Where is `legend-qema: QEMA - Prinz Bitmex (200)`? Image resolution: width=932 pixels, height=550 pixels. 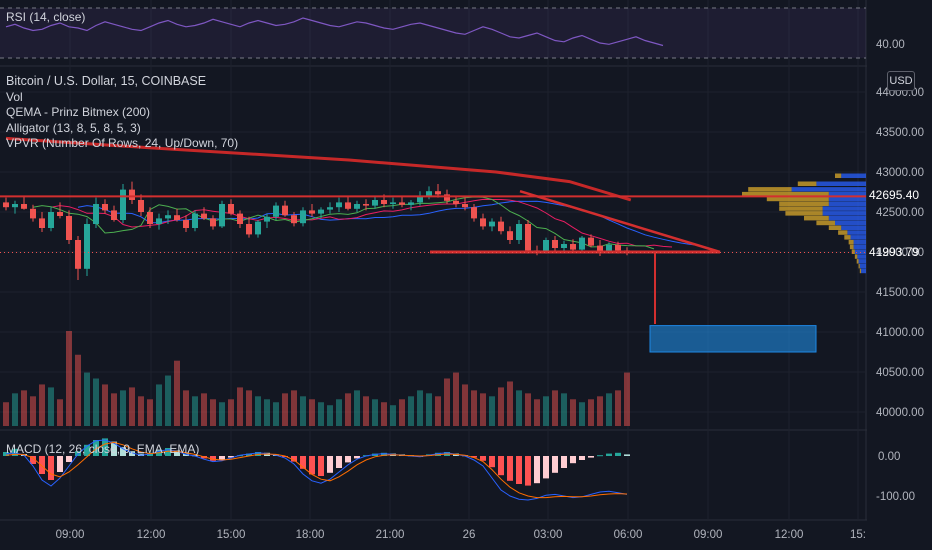 legend-qema: QEMA - Prinz Bitmex (200) is located at coordinates (78, 112).